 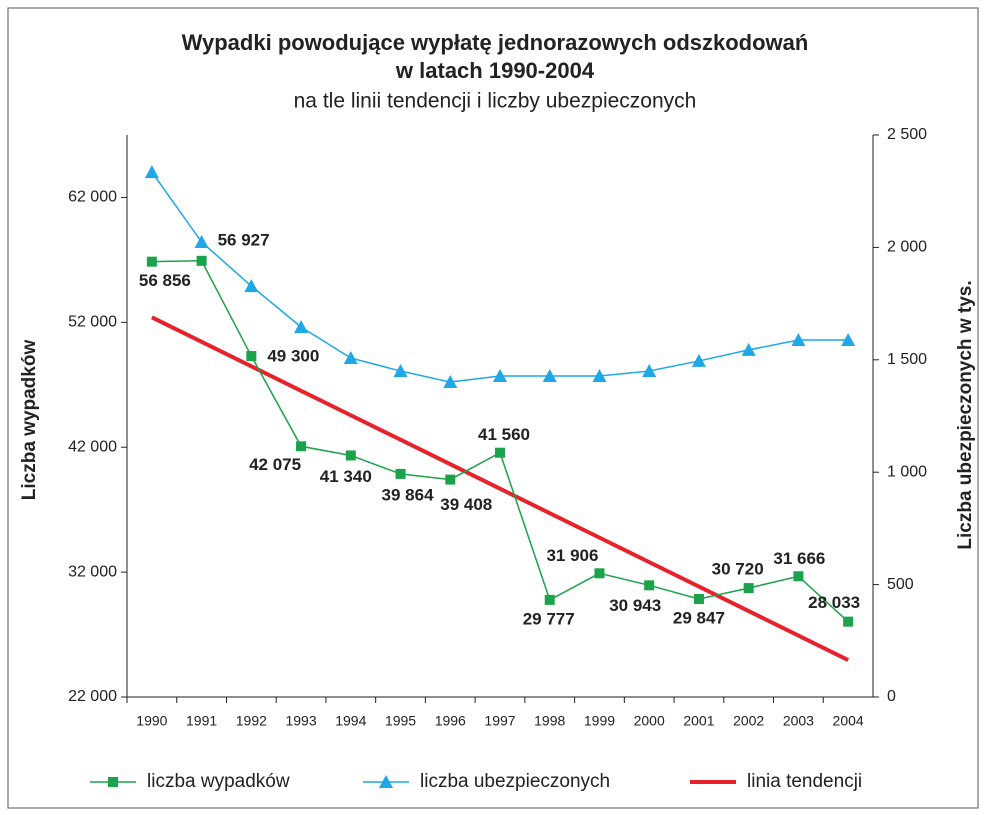 I want to click on x-tick-label: 1993, so click(x=300, y=721).